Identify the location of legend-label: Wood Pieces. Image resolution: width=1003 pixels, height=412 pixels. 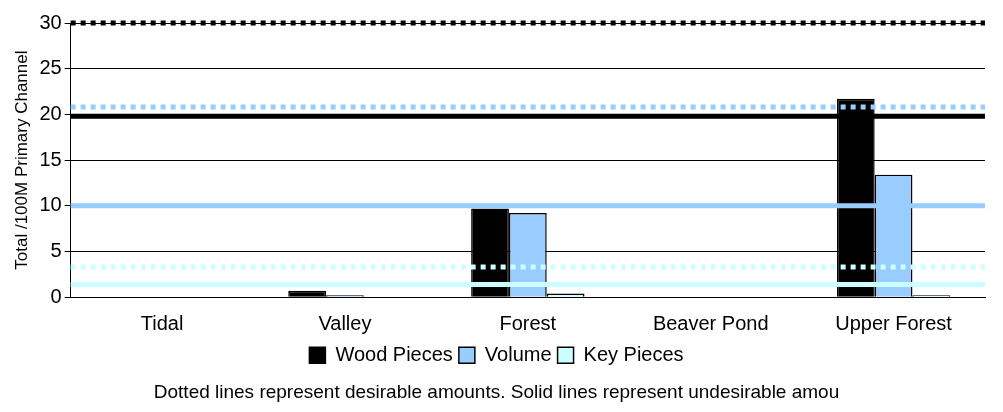
(394, 353).